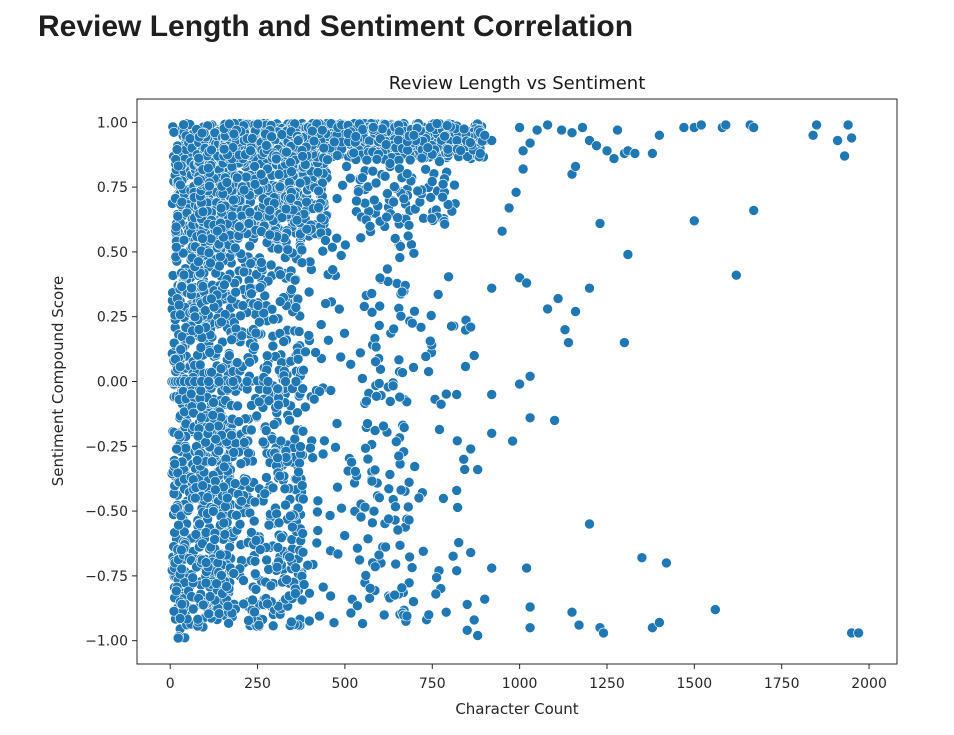 This screenshot has width=954, height=735. I want to click on x-axis: 0 250 500 750 1000 1250 1500 1750 2000, so click(526, 678).